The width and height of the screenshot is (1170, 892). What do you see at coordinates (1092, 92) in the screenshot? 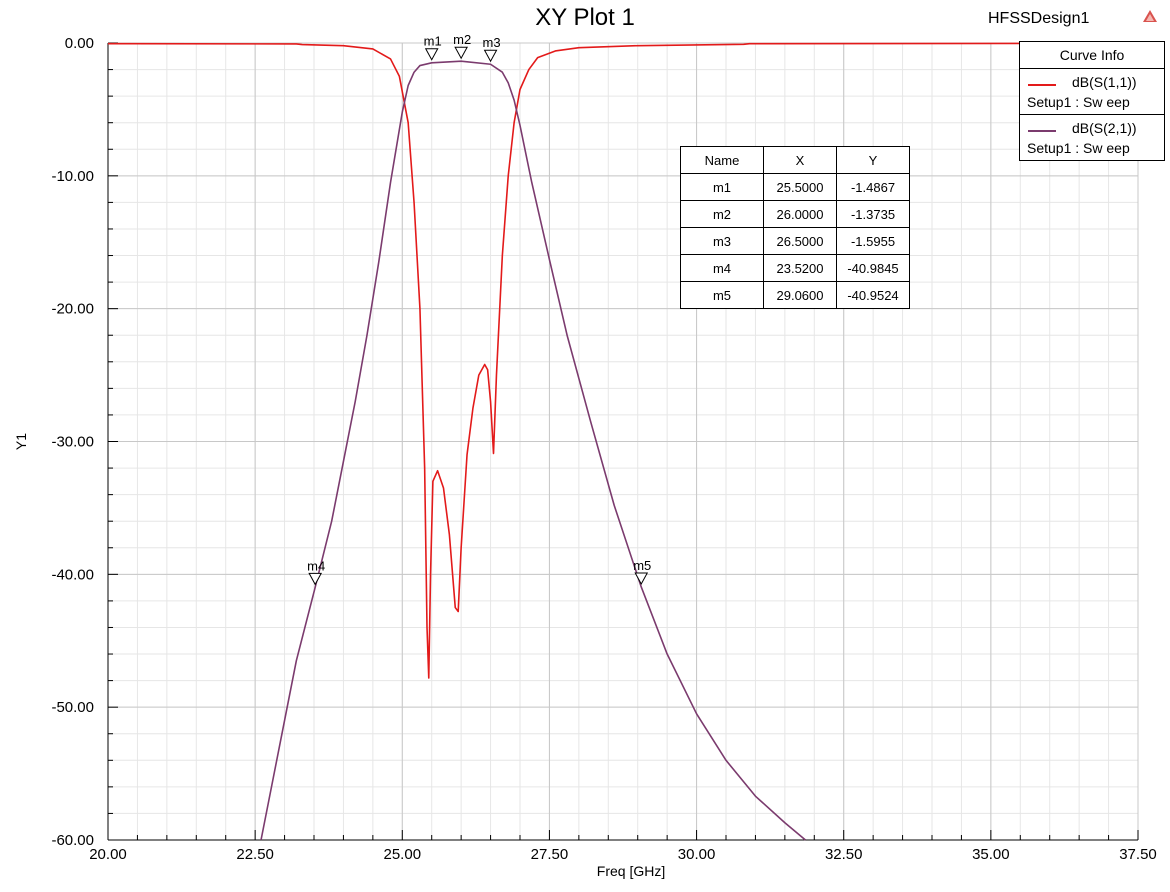
I see `legend-entry-s11: dB(S(1,1)) Setup1 : Sw eep` at bounding box center [1092, 92].